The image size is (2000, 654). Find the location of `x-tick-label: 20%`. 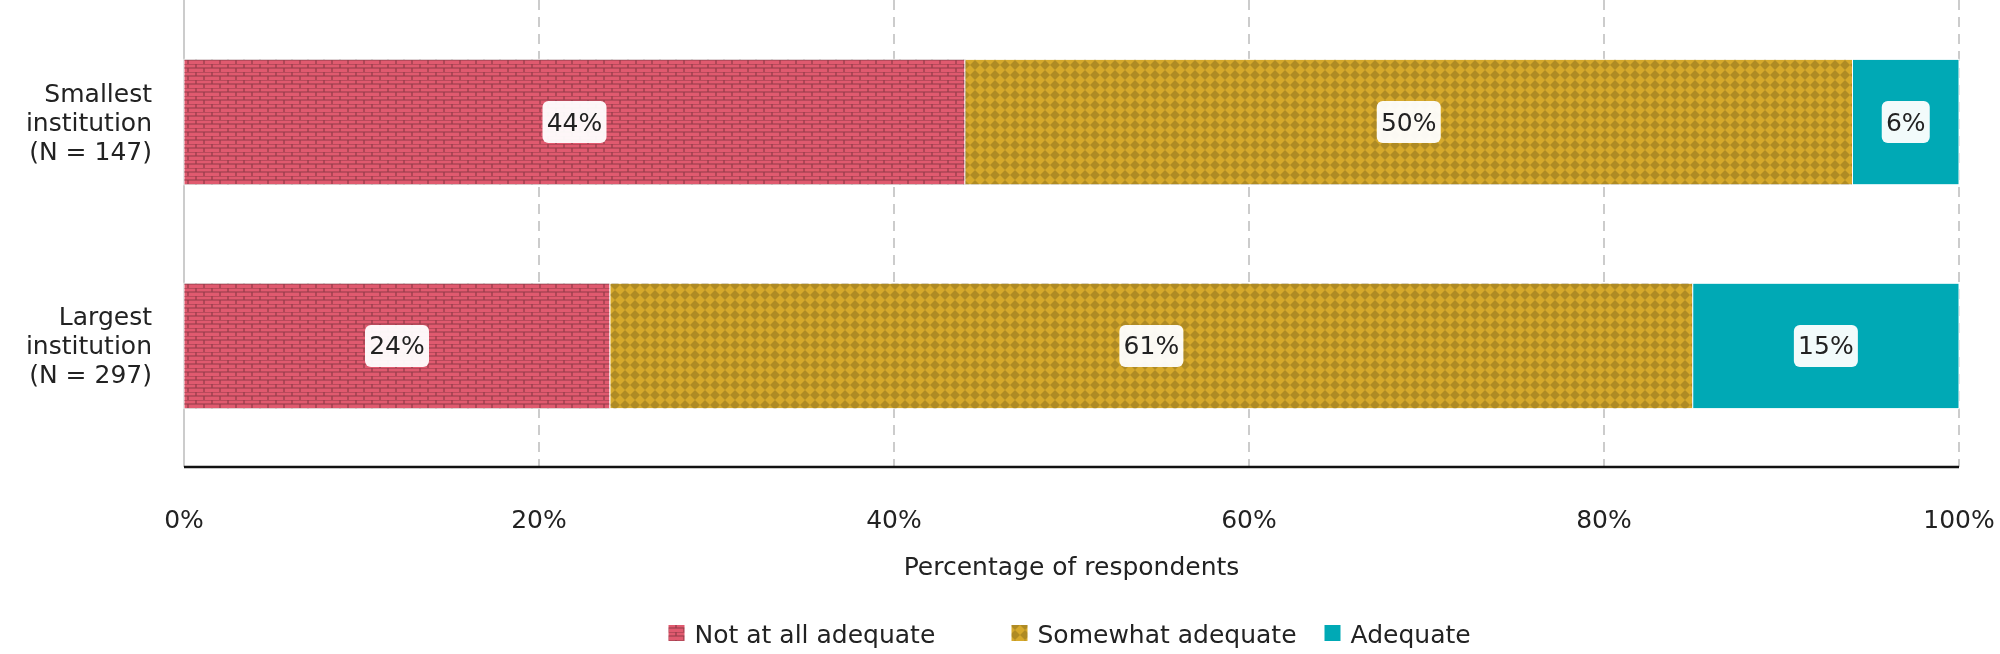

x-tick-label: 20% is located at coordinates (539, 519).